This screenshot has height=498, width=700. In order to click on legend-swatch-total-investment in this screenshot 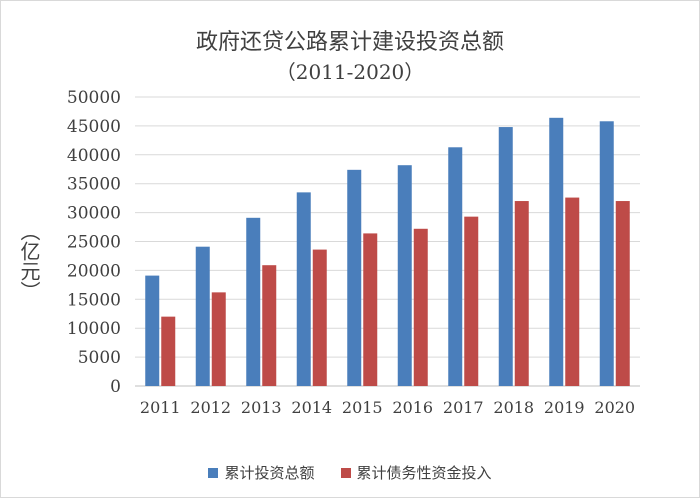, I will do `click(213, 472)`.